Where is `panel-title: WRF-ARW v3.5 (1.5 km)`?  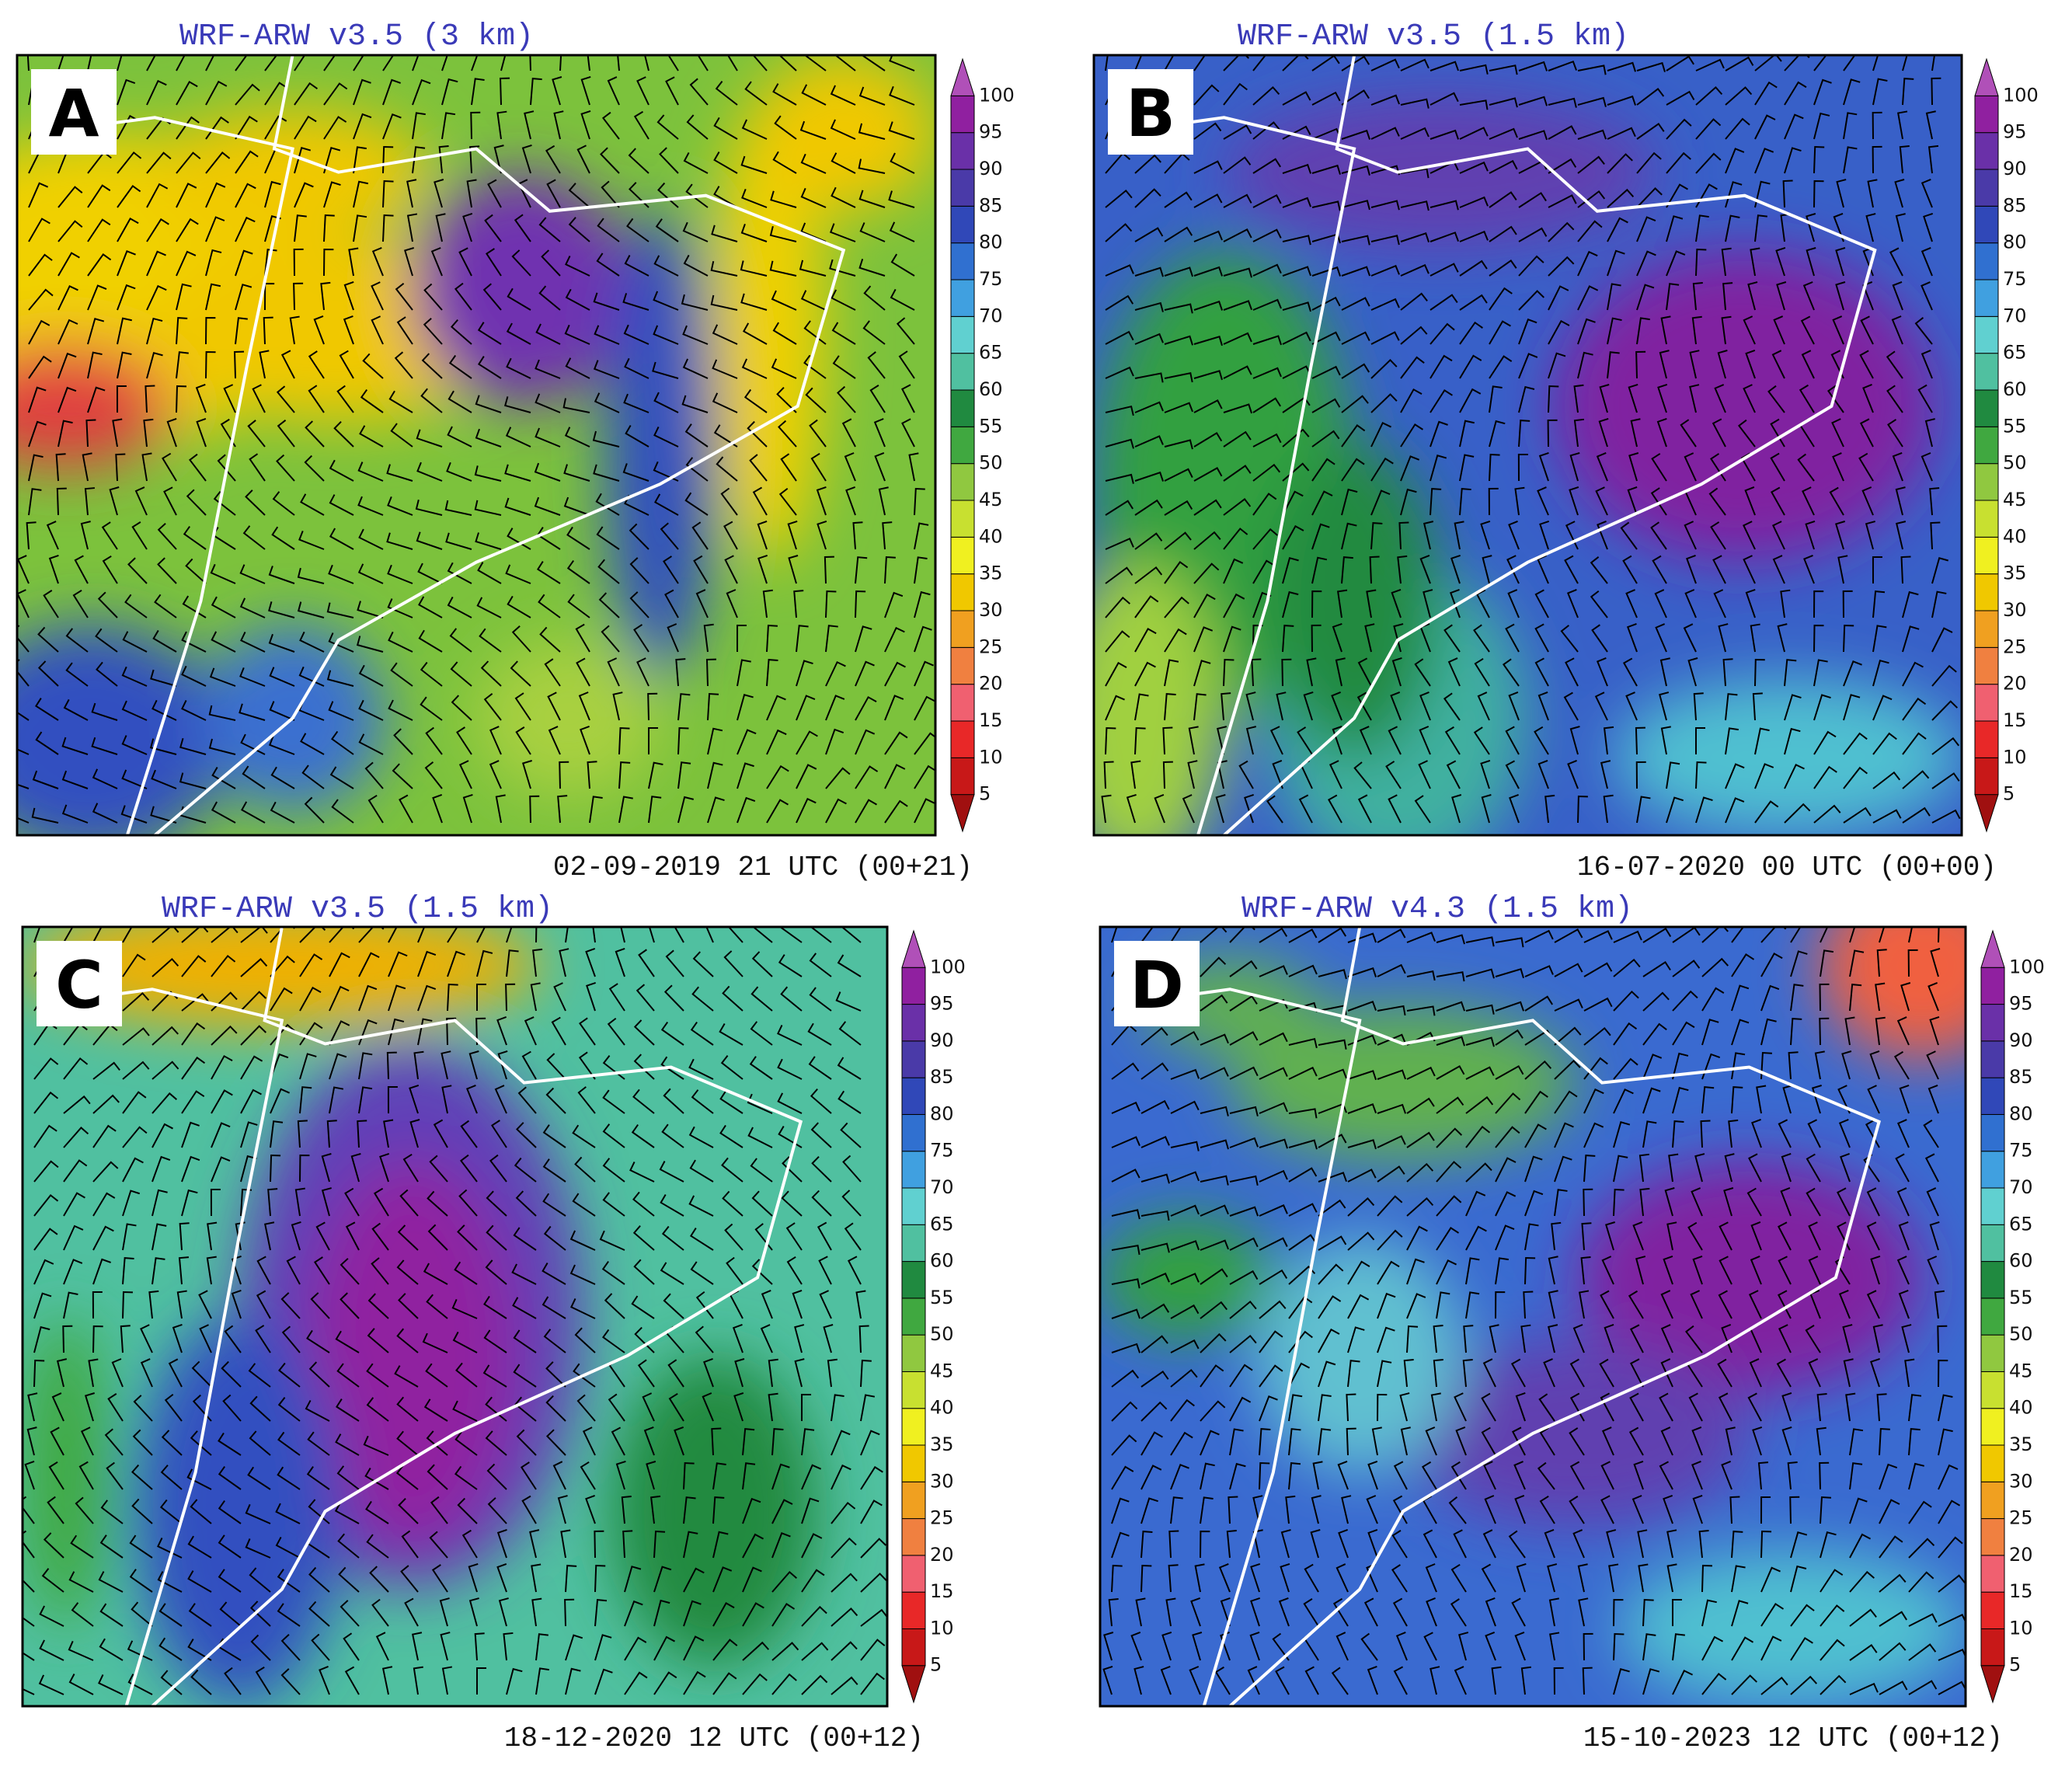
panel-title: WRF-ARW v3.5 (1.5 km) is located at coordinates (1433, 36).